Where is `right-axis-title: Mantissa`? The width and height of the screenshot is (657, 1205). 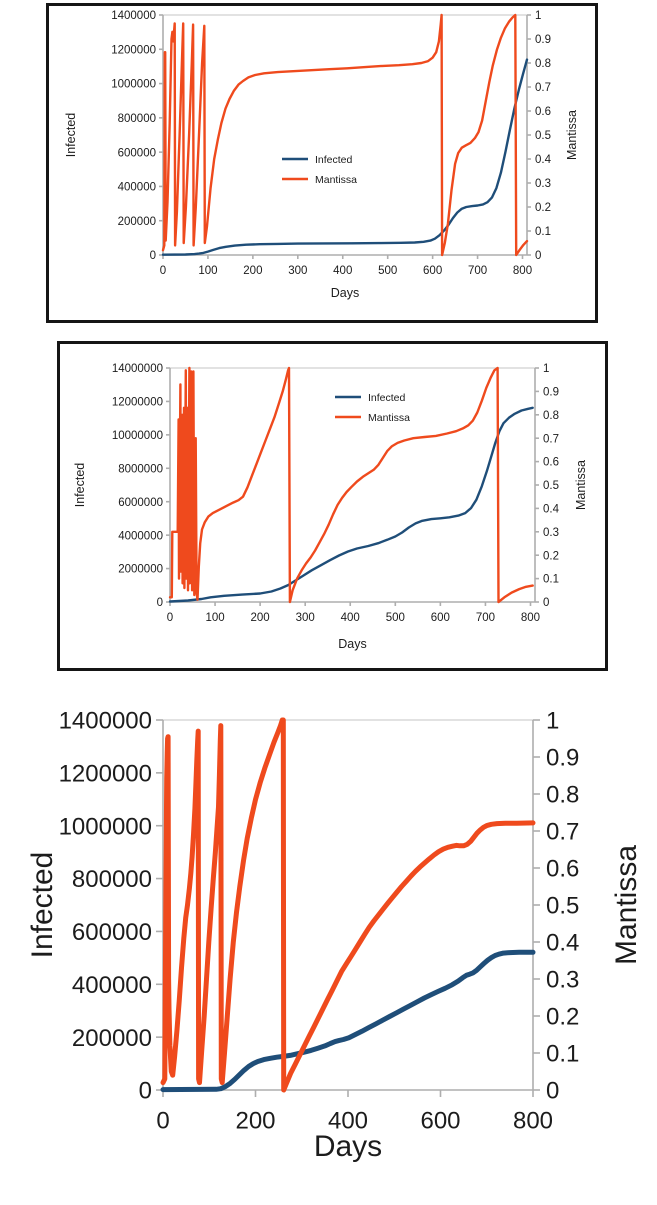
right-axis-title: Mantissa is located at coordinates (581, 485).